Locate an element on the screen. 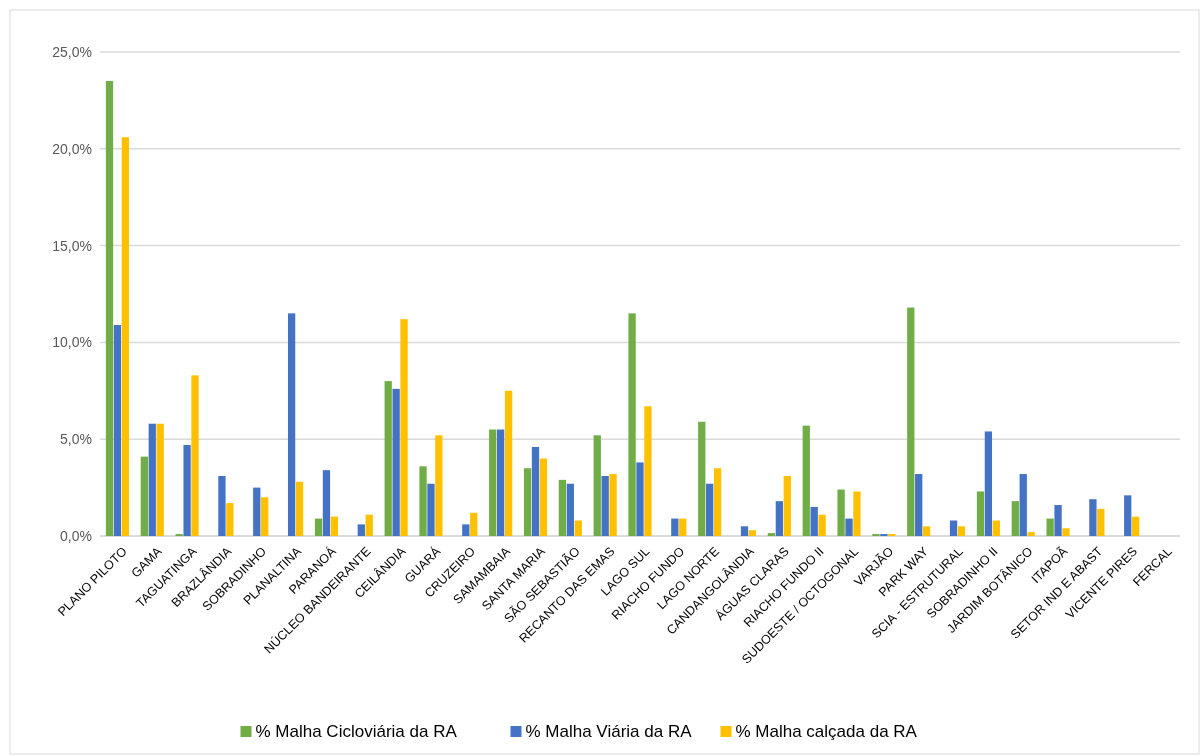  y-tick-label: 0,0% is located at coordinates (76, 535).